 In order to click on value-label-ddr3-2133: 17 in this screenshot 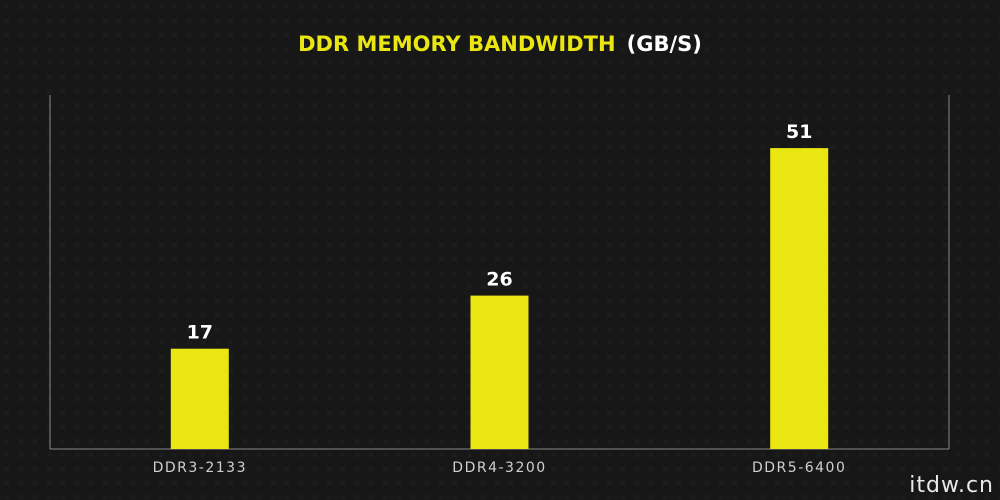, I will do `click(200, 333)`.